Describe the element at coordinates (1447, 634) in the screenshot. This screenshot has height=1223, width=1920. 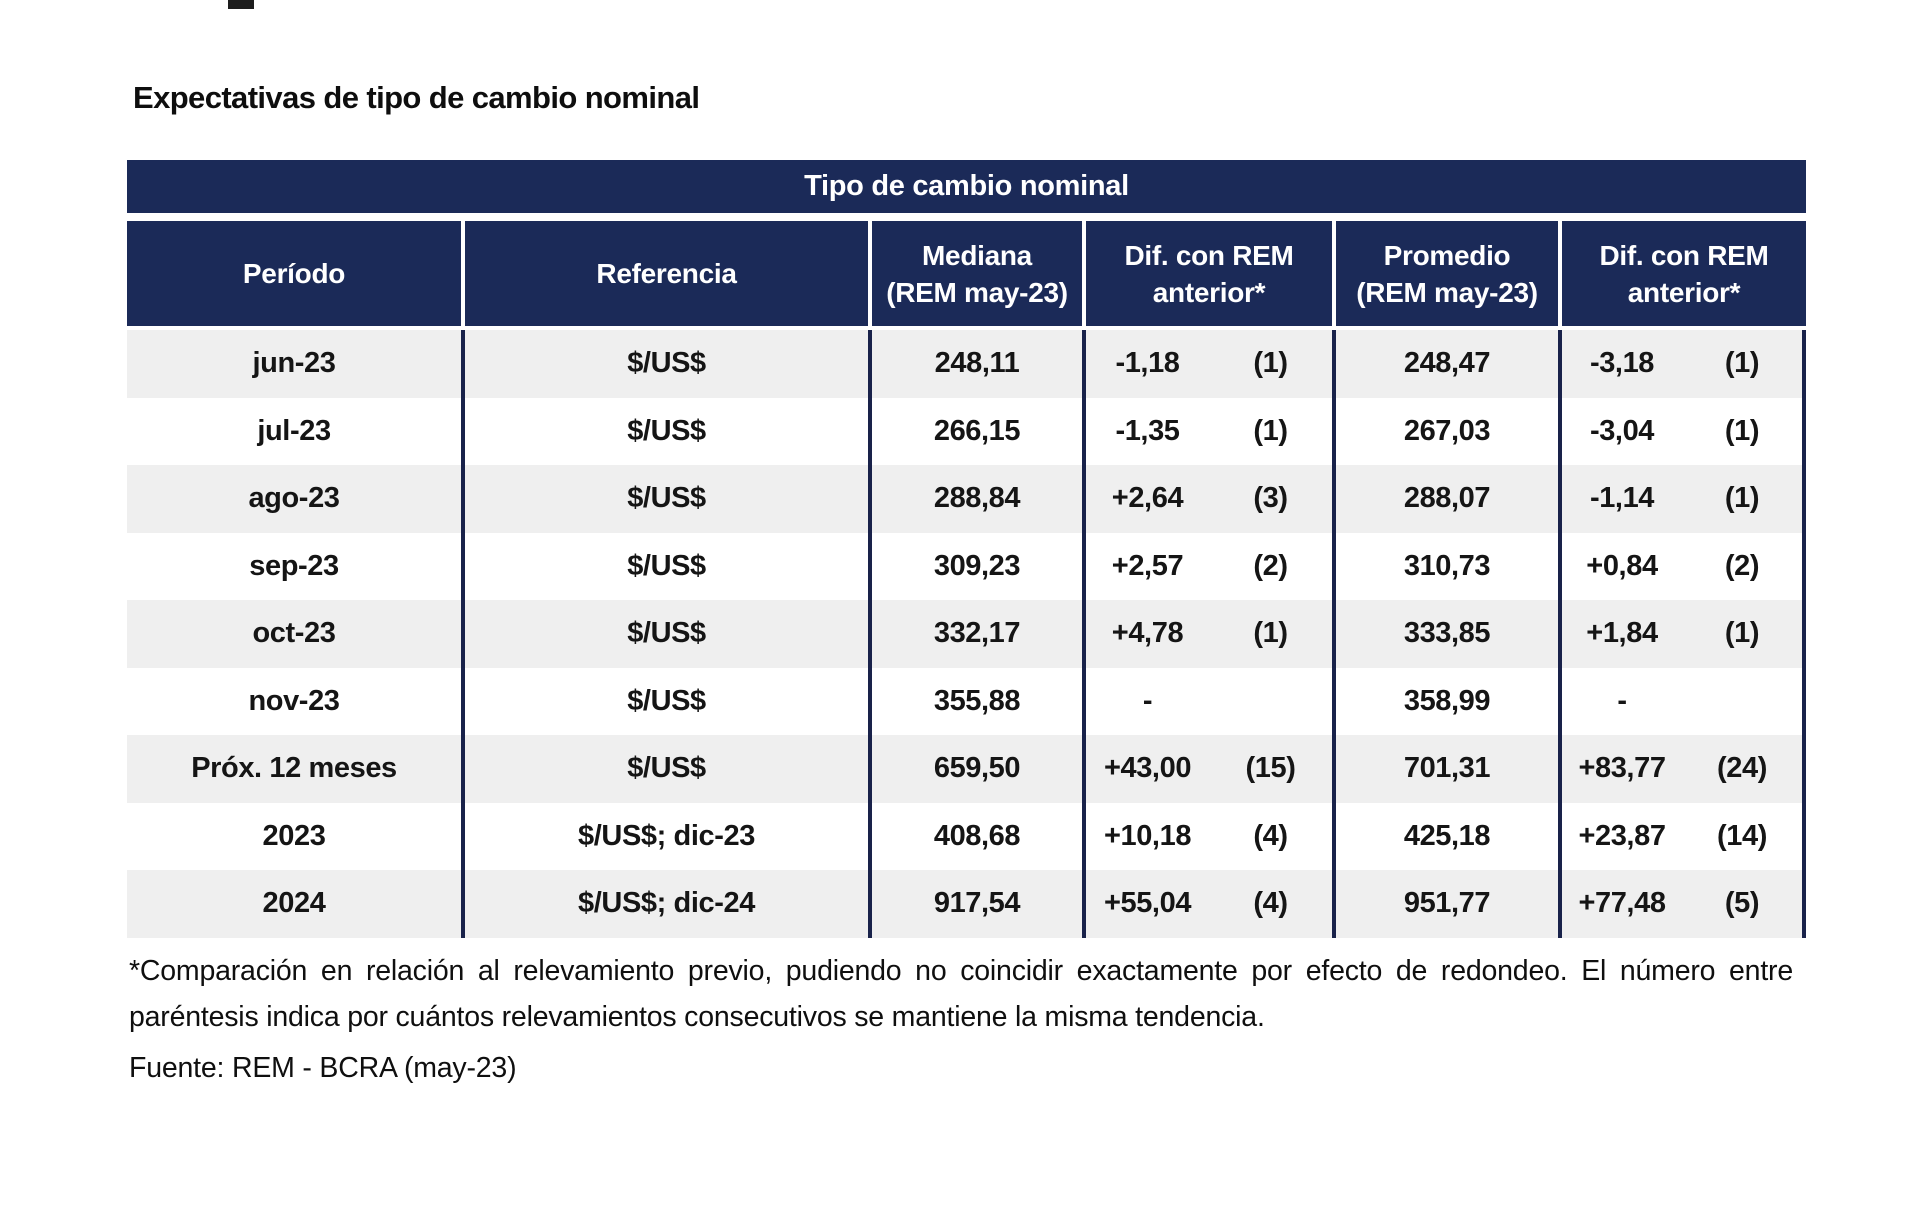
I see `promedio-cell: 333,85` at that location.